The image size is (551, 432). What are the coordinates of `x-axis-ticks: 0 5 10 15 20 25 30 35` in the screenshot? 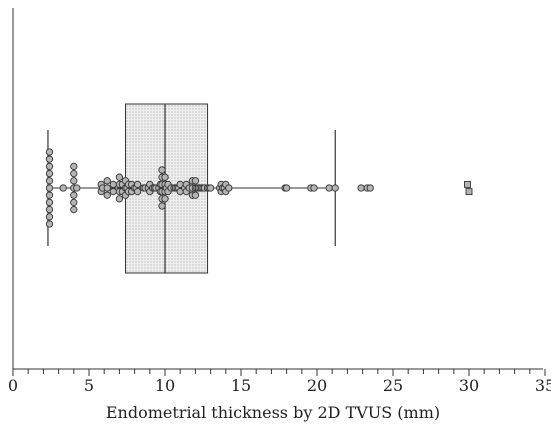 It's located at (279, 382).